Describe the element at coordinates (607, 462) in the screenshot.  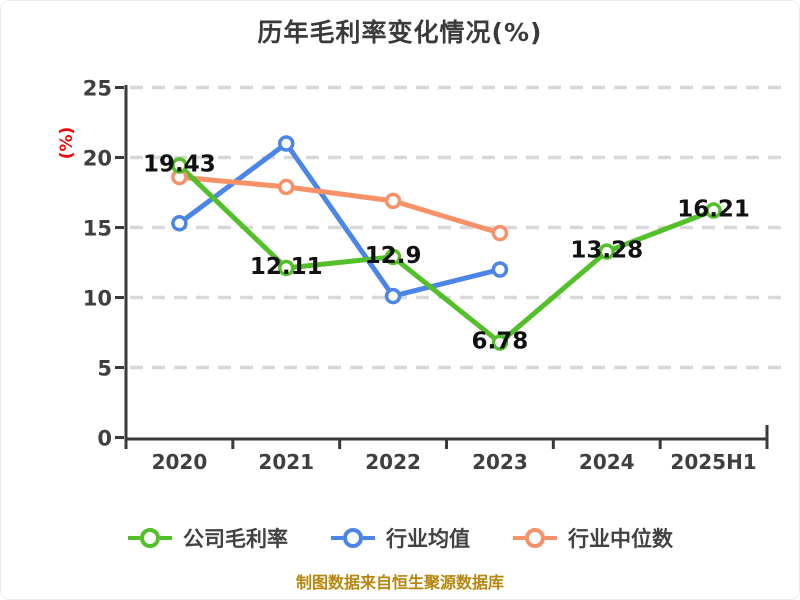
I see `x-tick-label: 2024` at that location.